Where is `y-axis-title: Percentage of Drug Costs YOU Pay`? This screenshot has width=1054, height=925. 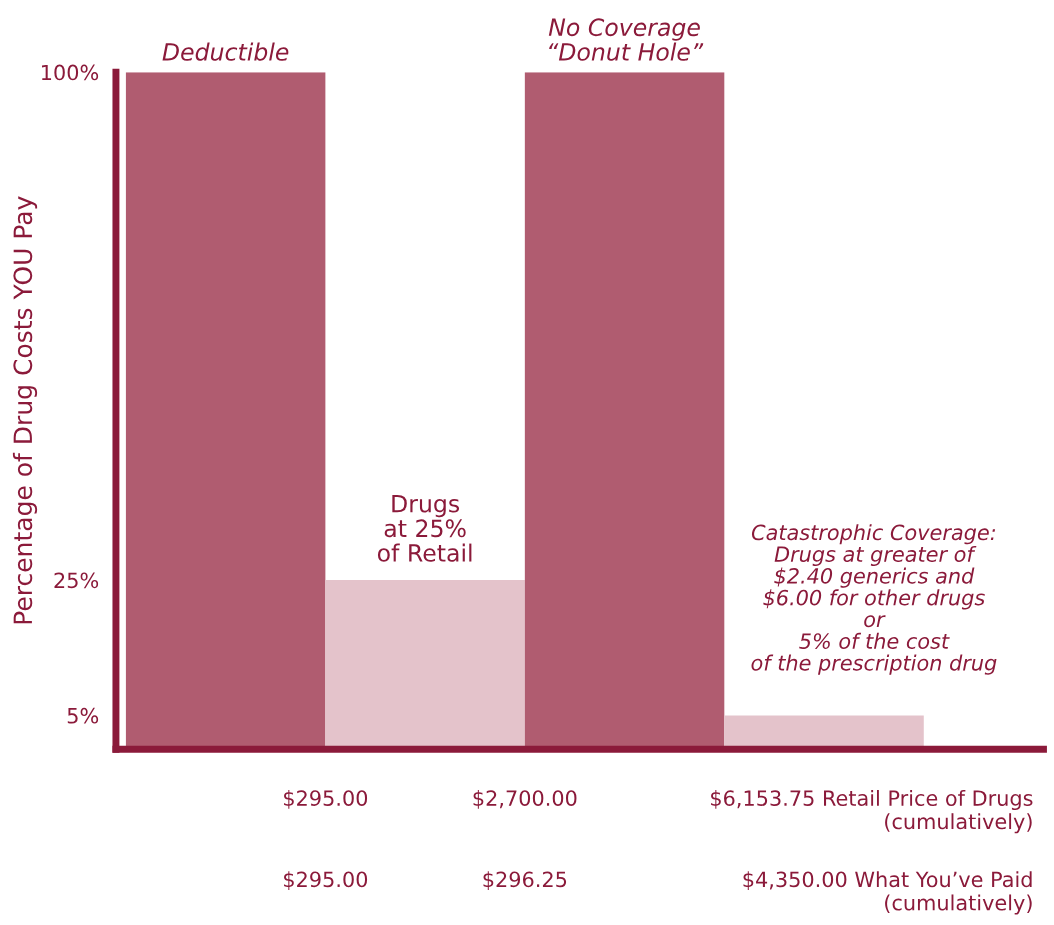
y-axis-title: Percentage of Drug Costs YOU Pay is located at coordinates (25, 410).